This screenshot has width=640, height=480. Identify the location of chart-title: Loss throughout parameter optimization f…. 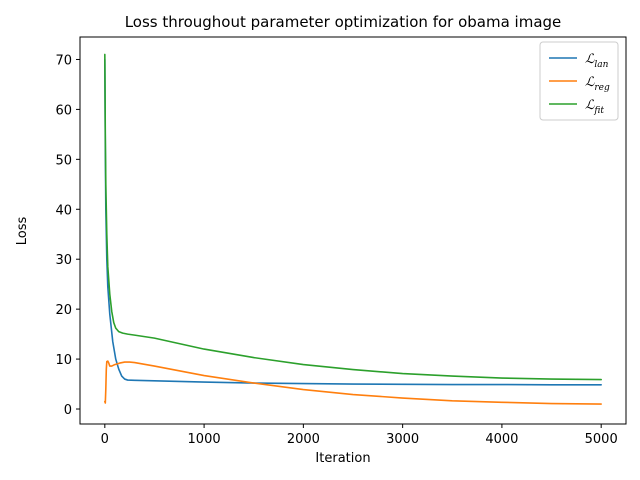
(343, 22).